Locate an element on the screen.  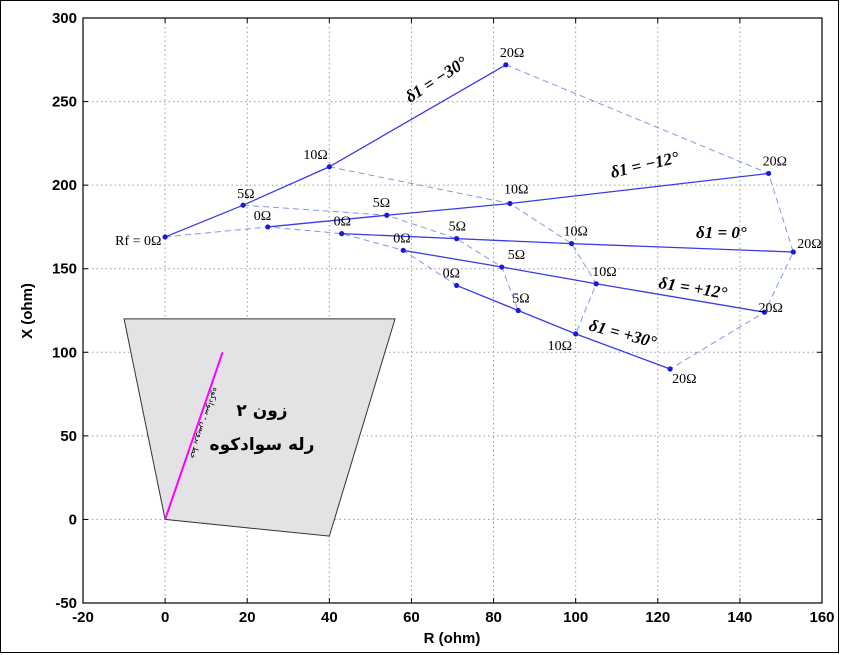
zone-polygon is located at coordinates (259, 427).